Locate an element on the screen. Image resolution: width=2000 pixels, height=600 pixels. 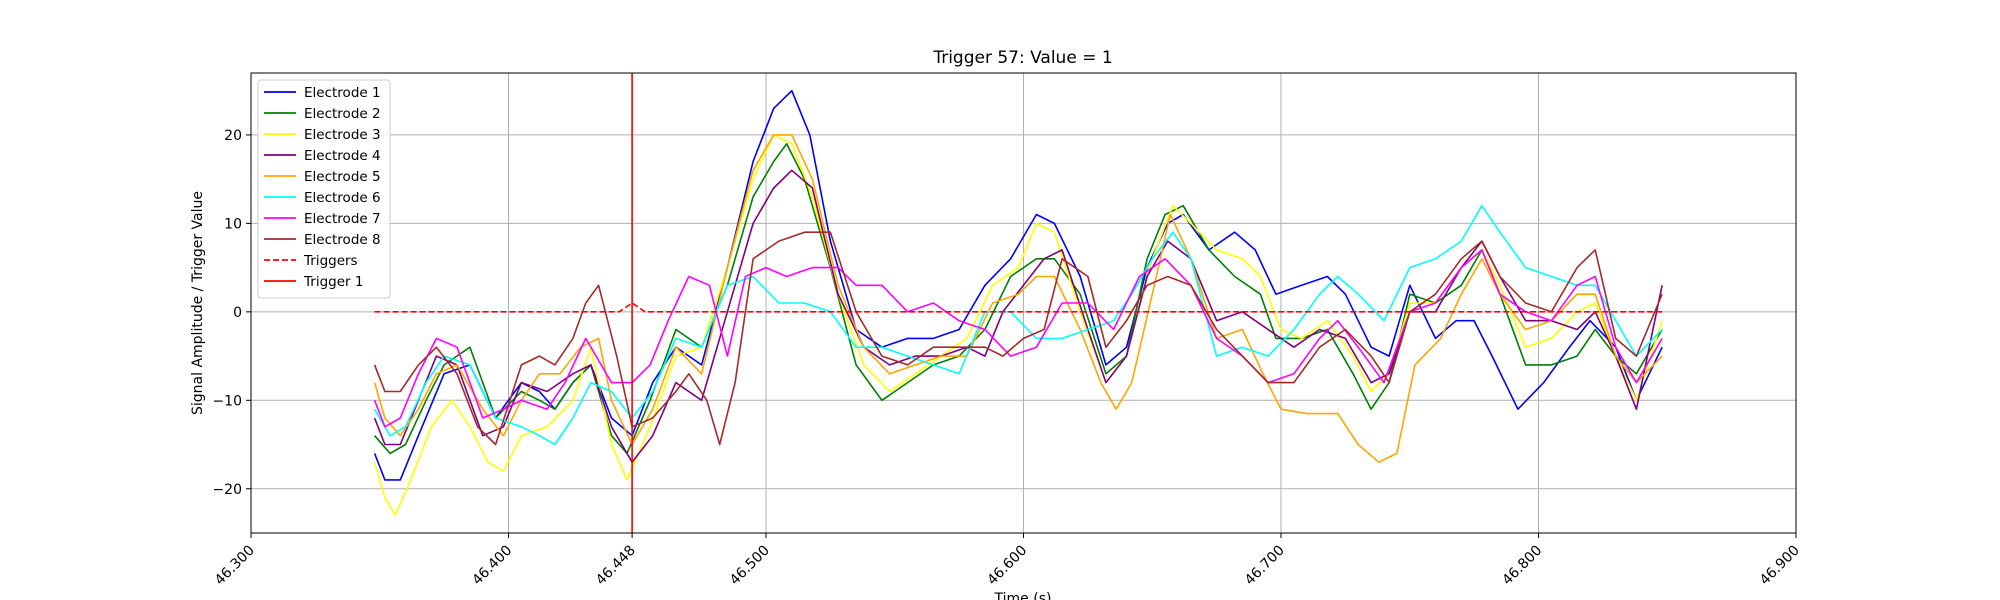
y-tick-label: 0 is located at coordinates (237, 313).